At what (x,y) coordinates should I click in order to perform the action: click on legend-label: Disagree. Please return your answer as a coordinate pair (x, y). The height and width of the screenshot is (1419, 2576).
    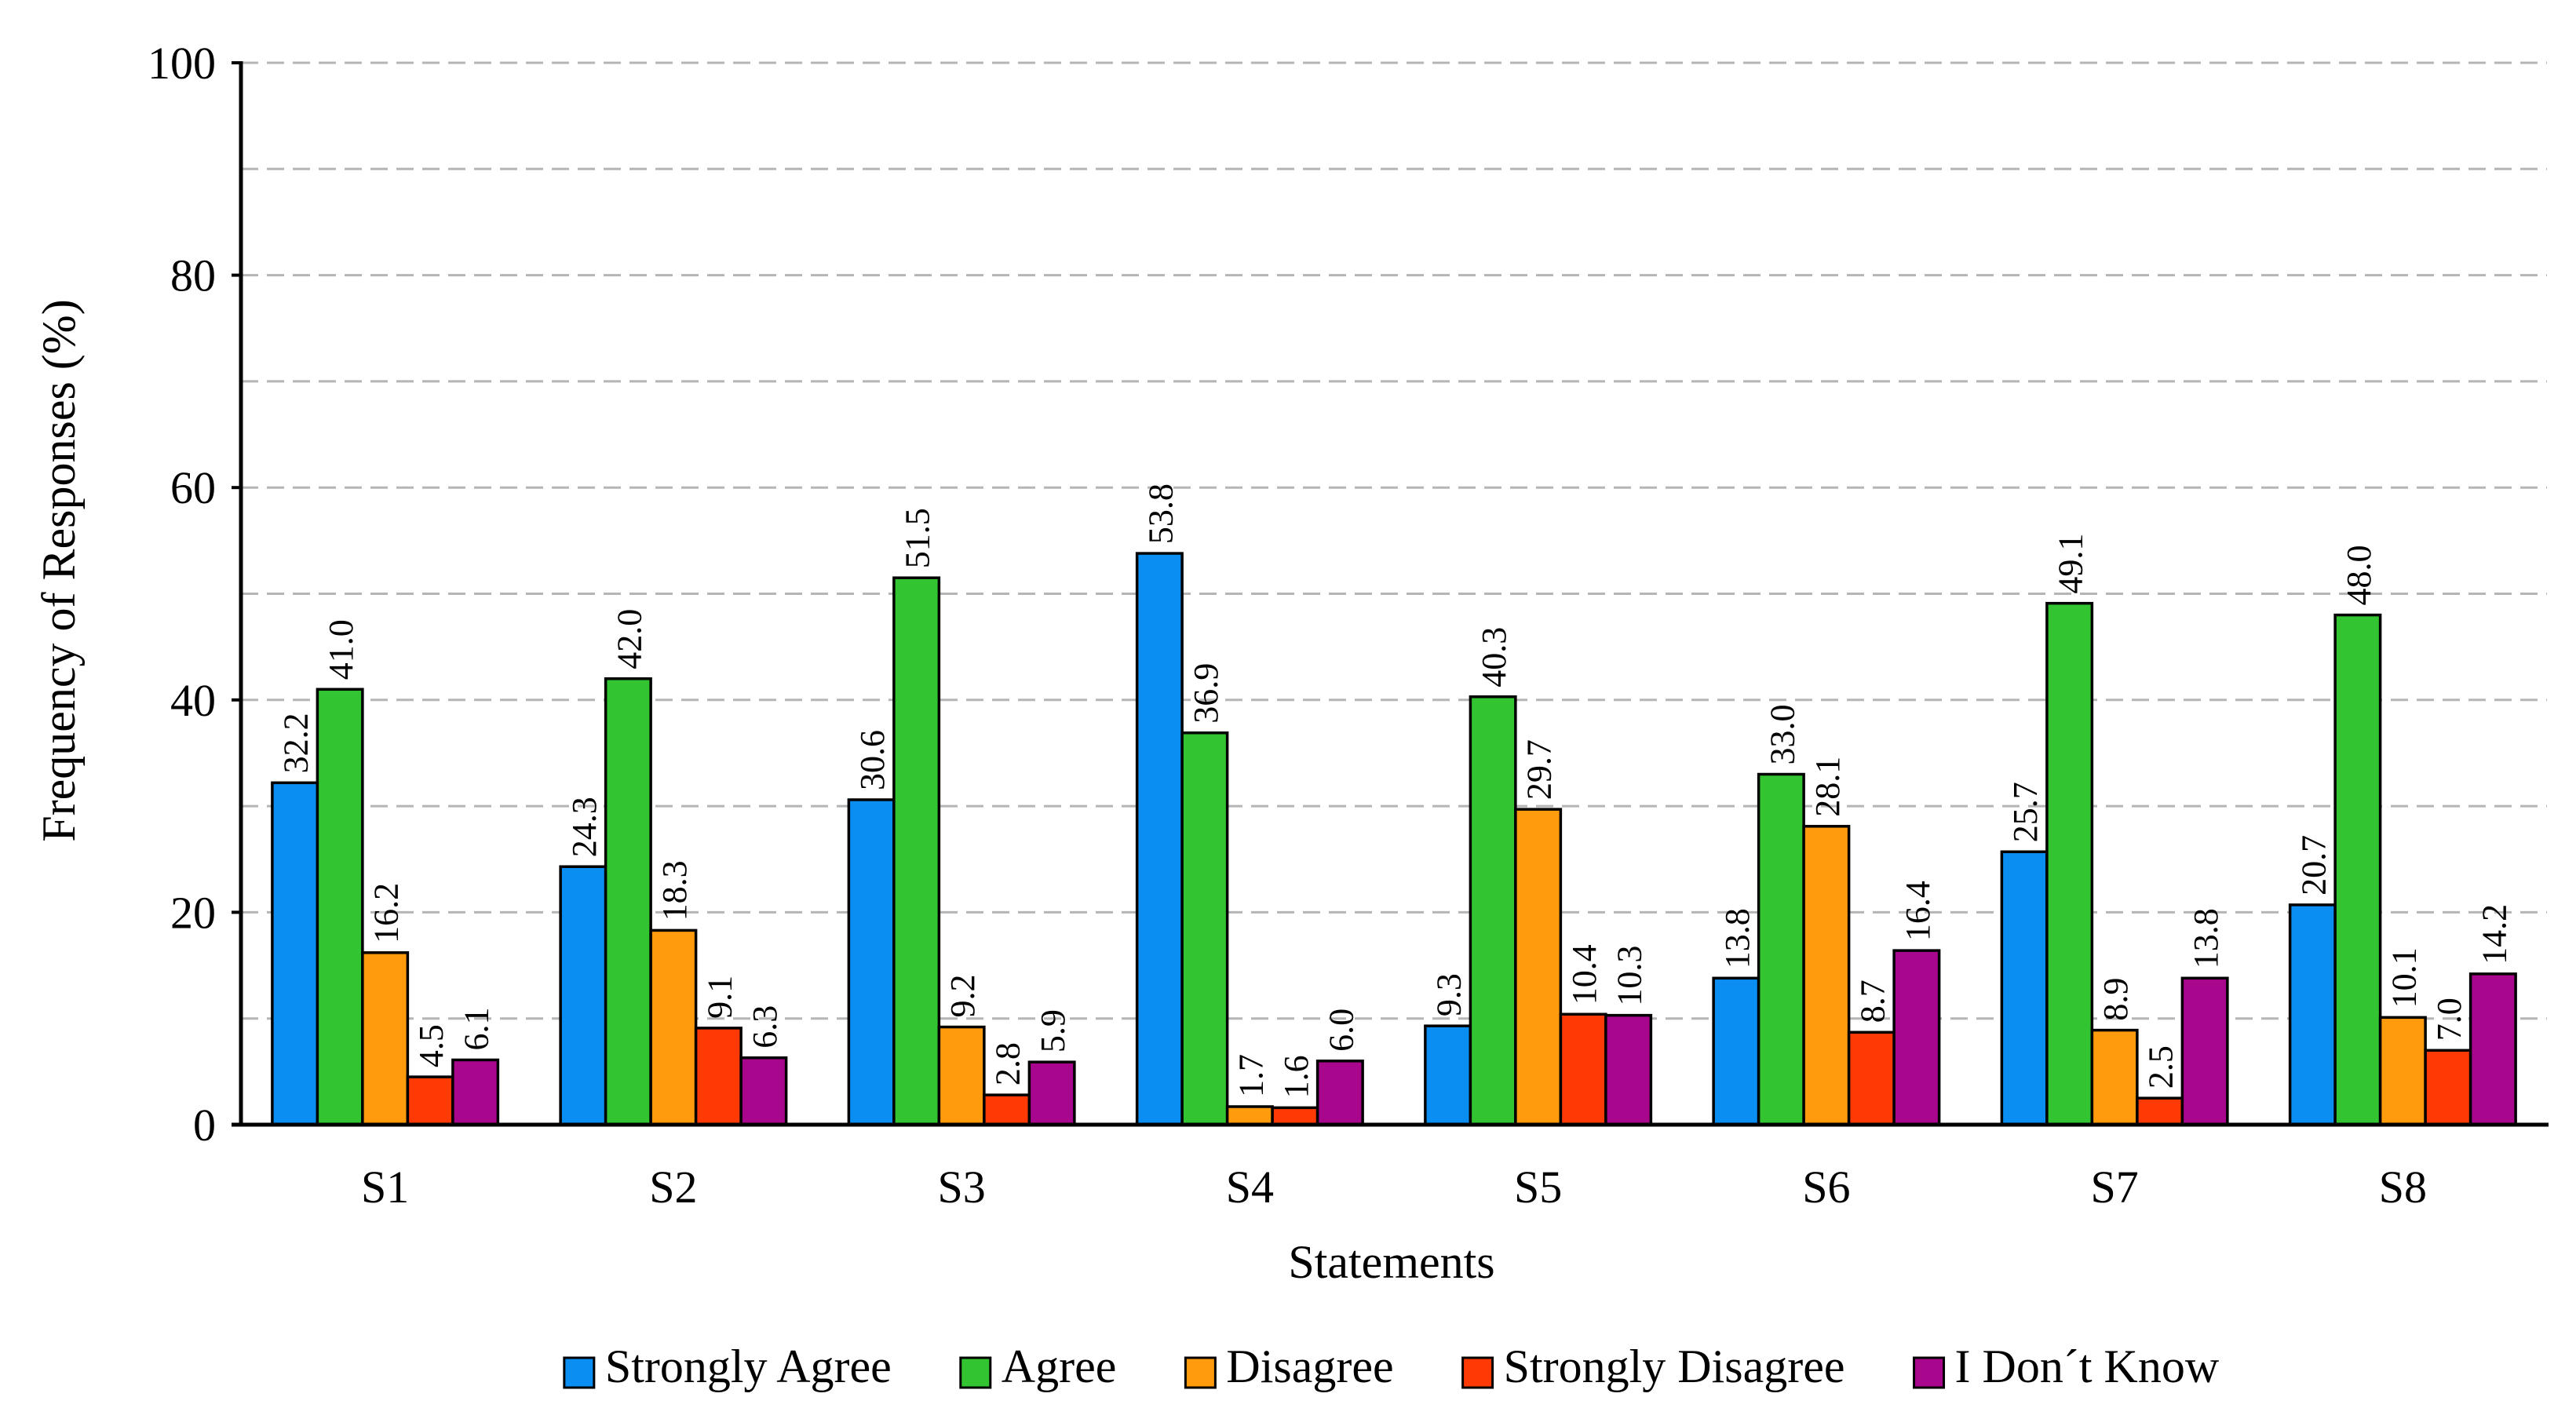
    Looking at the image, I should click on (1309, 1366).